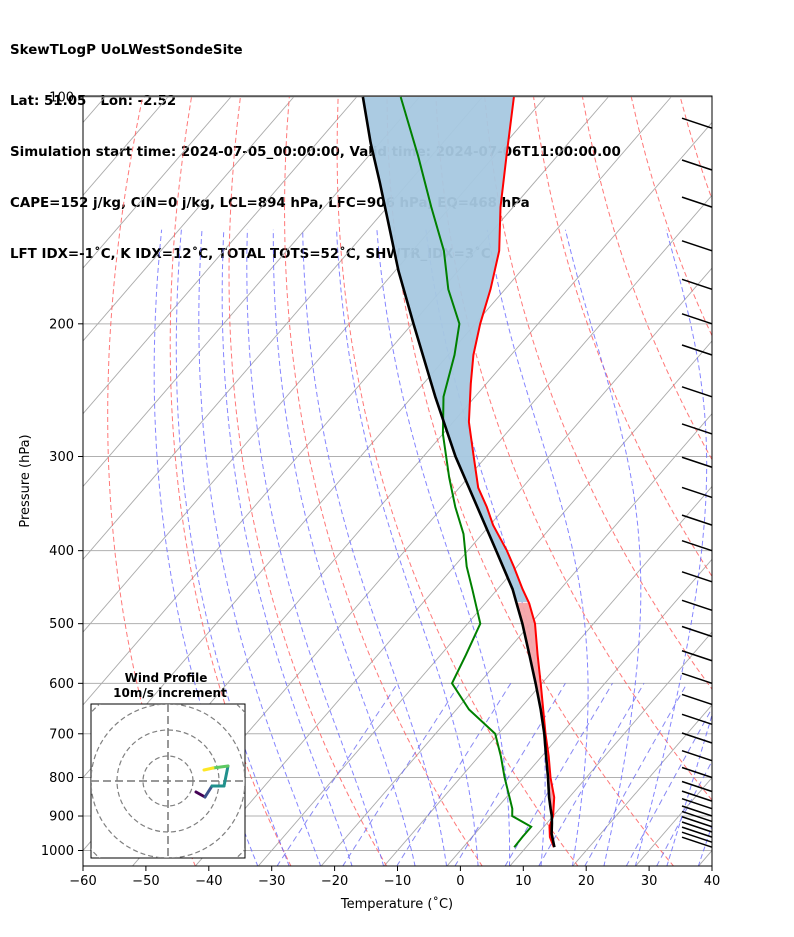  I want to click on y-tick-label: 500, so click(61, 624).